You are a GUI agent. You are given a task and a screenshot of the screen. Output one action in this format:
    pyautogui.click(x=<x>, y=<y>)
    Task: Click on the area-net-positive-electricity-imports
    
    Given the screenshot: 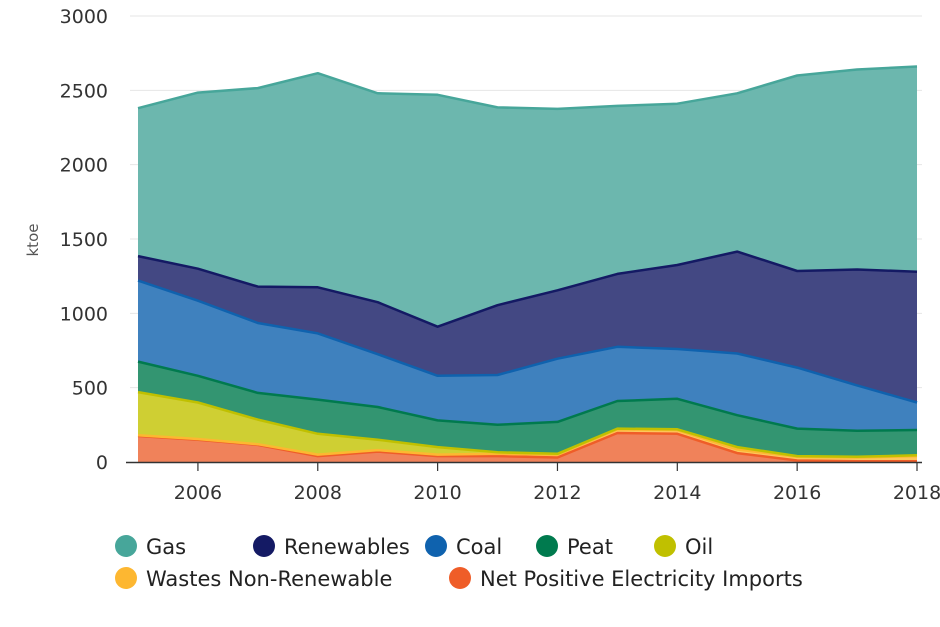 What is the action you would take?
    pyautogui.click(x=527, y=447)
    